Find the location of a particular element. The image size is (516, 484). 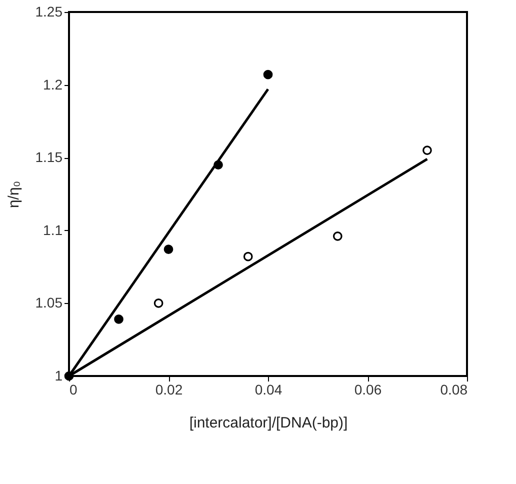

y-tick-label: 1.2 is located at coordinates (53, 84).